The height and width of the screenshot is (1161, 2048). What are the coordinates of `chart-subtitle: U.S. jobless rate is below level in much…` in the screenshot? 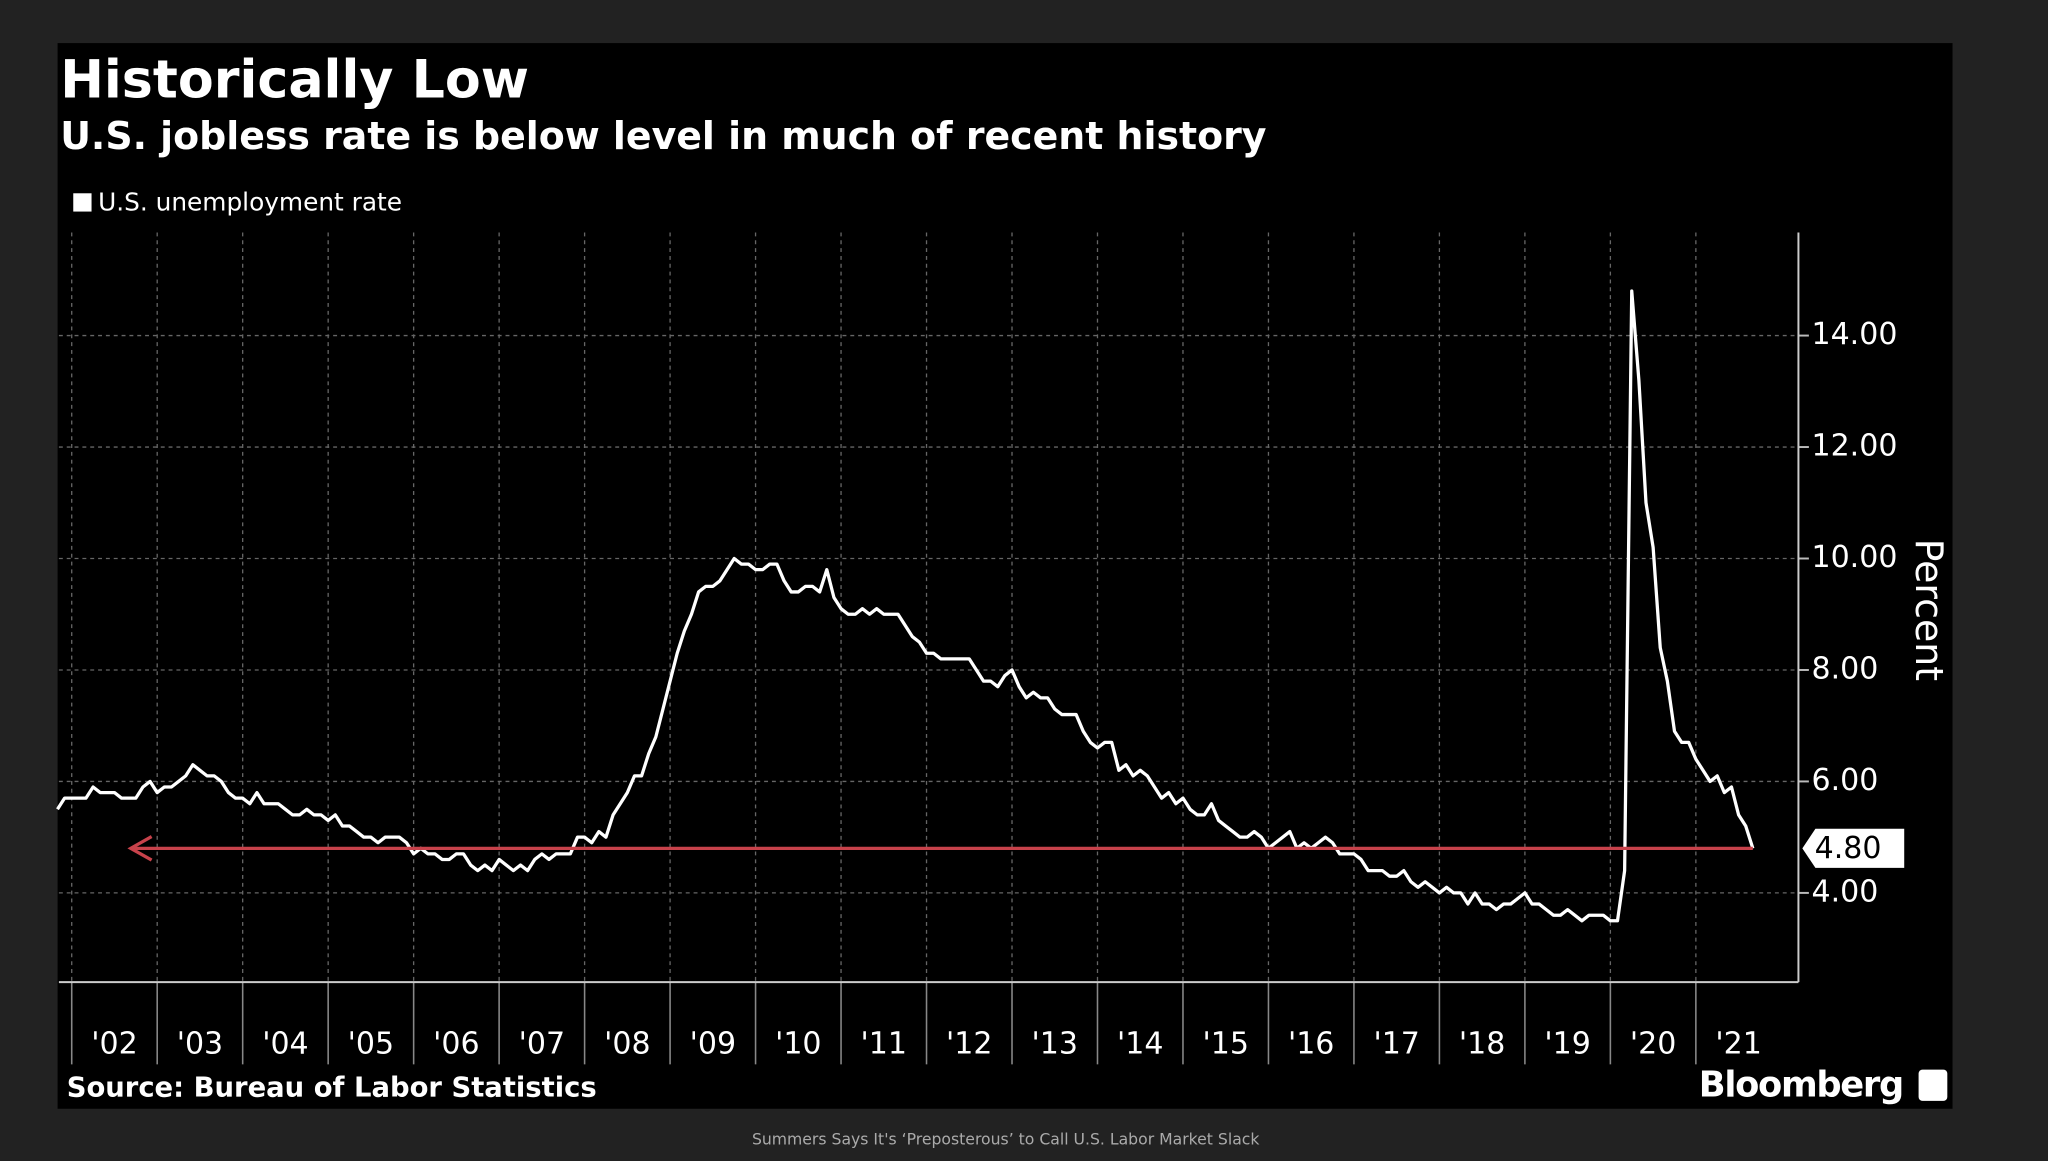 It's located at (663, 136).